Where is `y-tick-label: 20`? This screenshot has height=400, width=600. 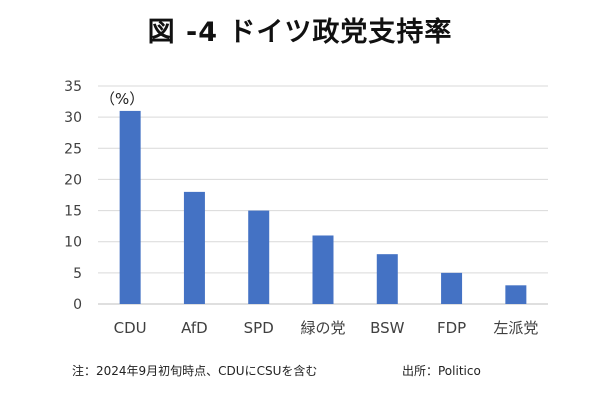
y-tick-label: 20 is located at coordinates (73, 180).